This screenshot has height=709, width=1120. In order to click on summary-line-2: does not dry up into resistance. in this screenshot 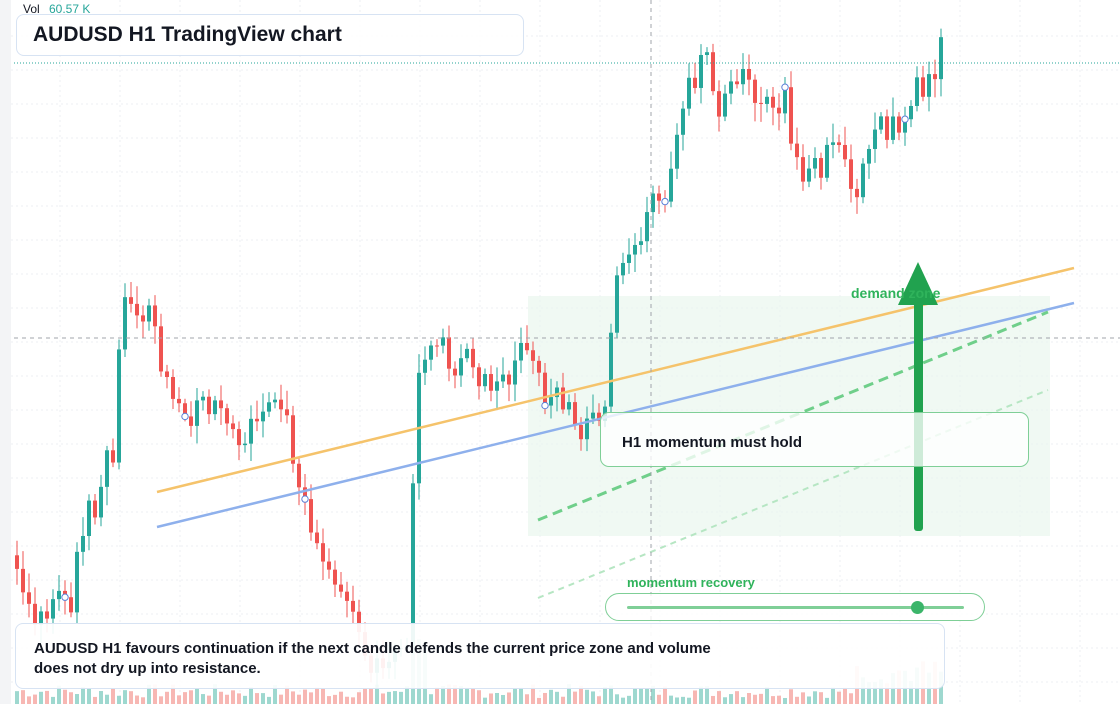, I will do `click(147, 668)`.